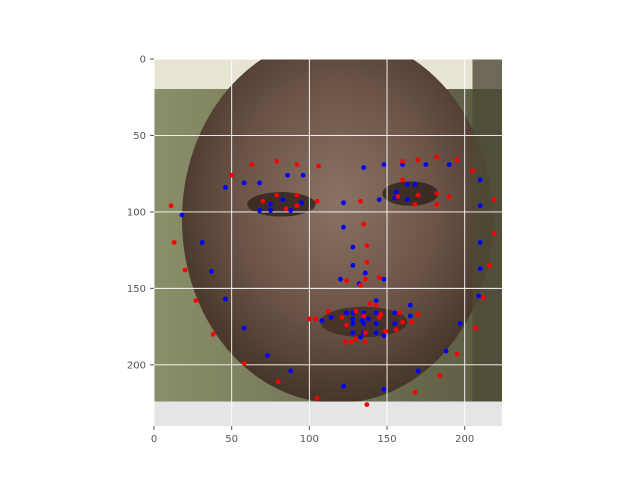  Describe the element at coordinates (410, 193) in the screenshot. I see `photo-eye-right` at that location.